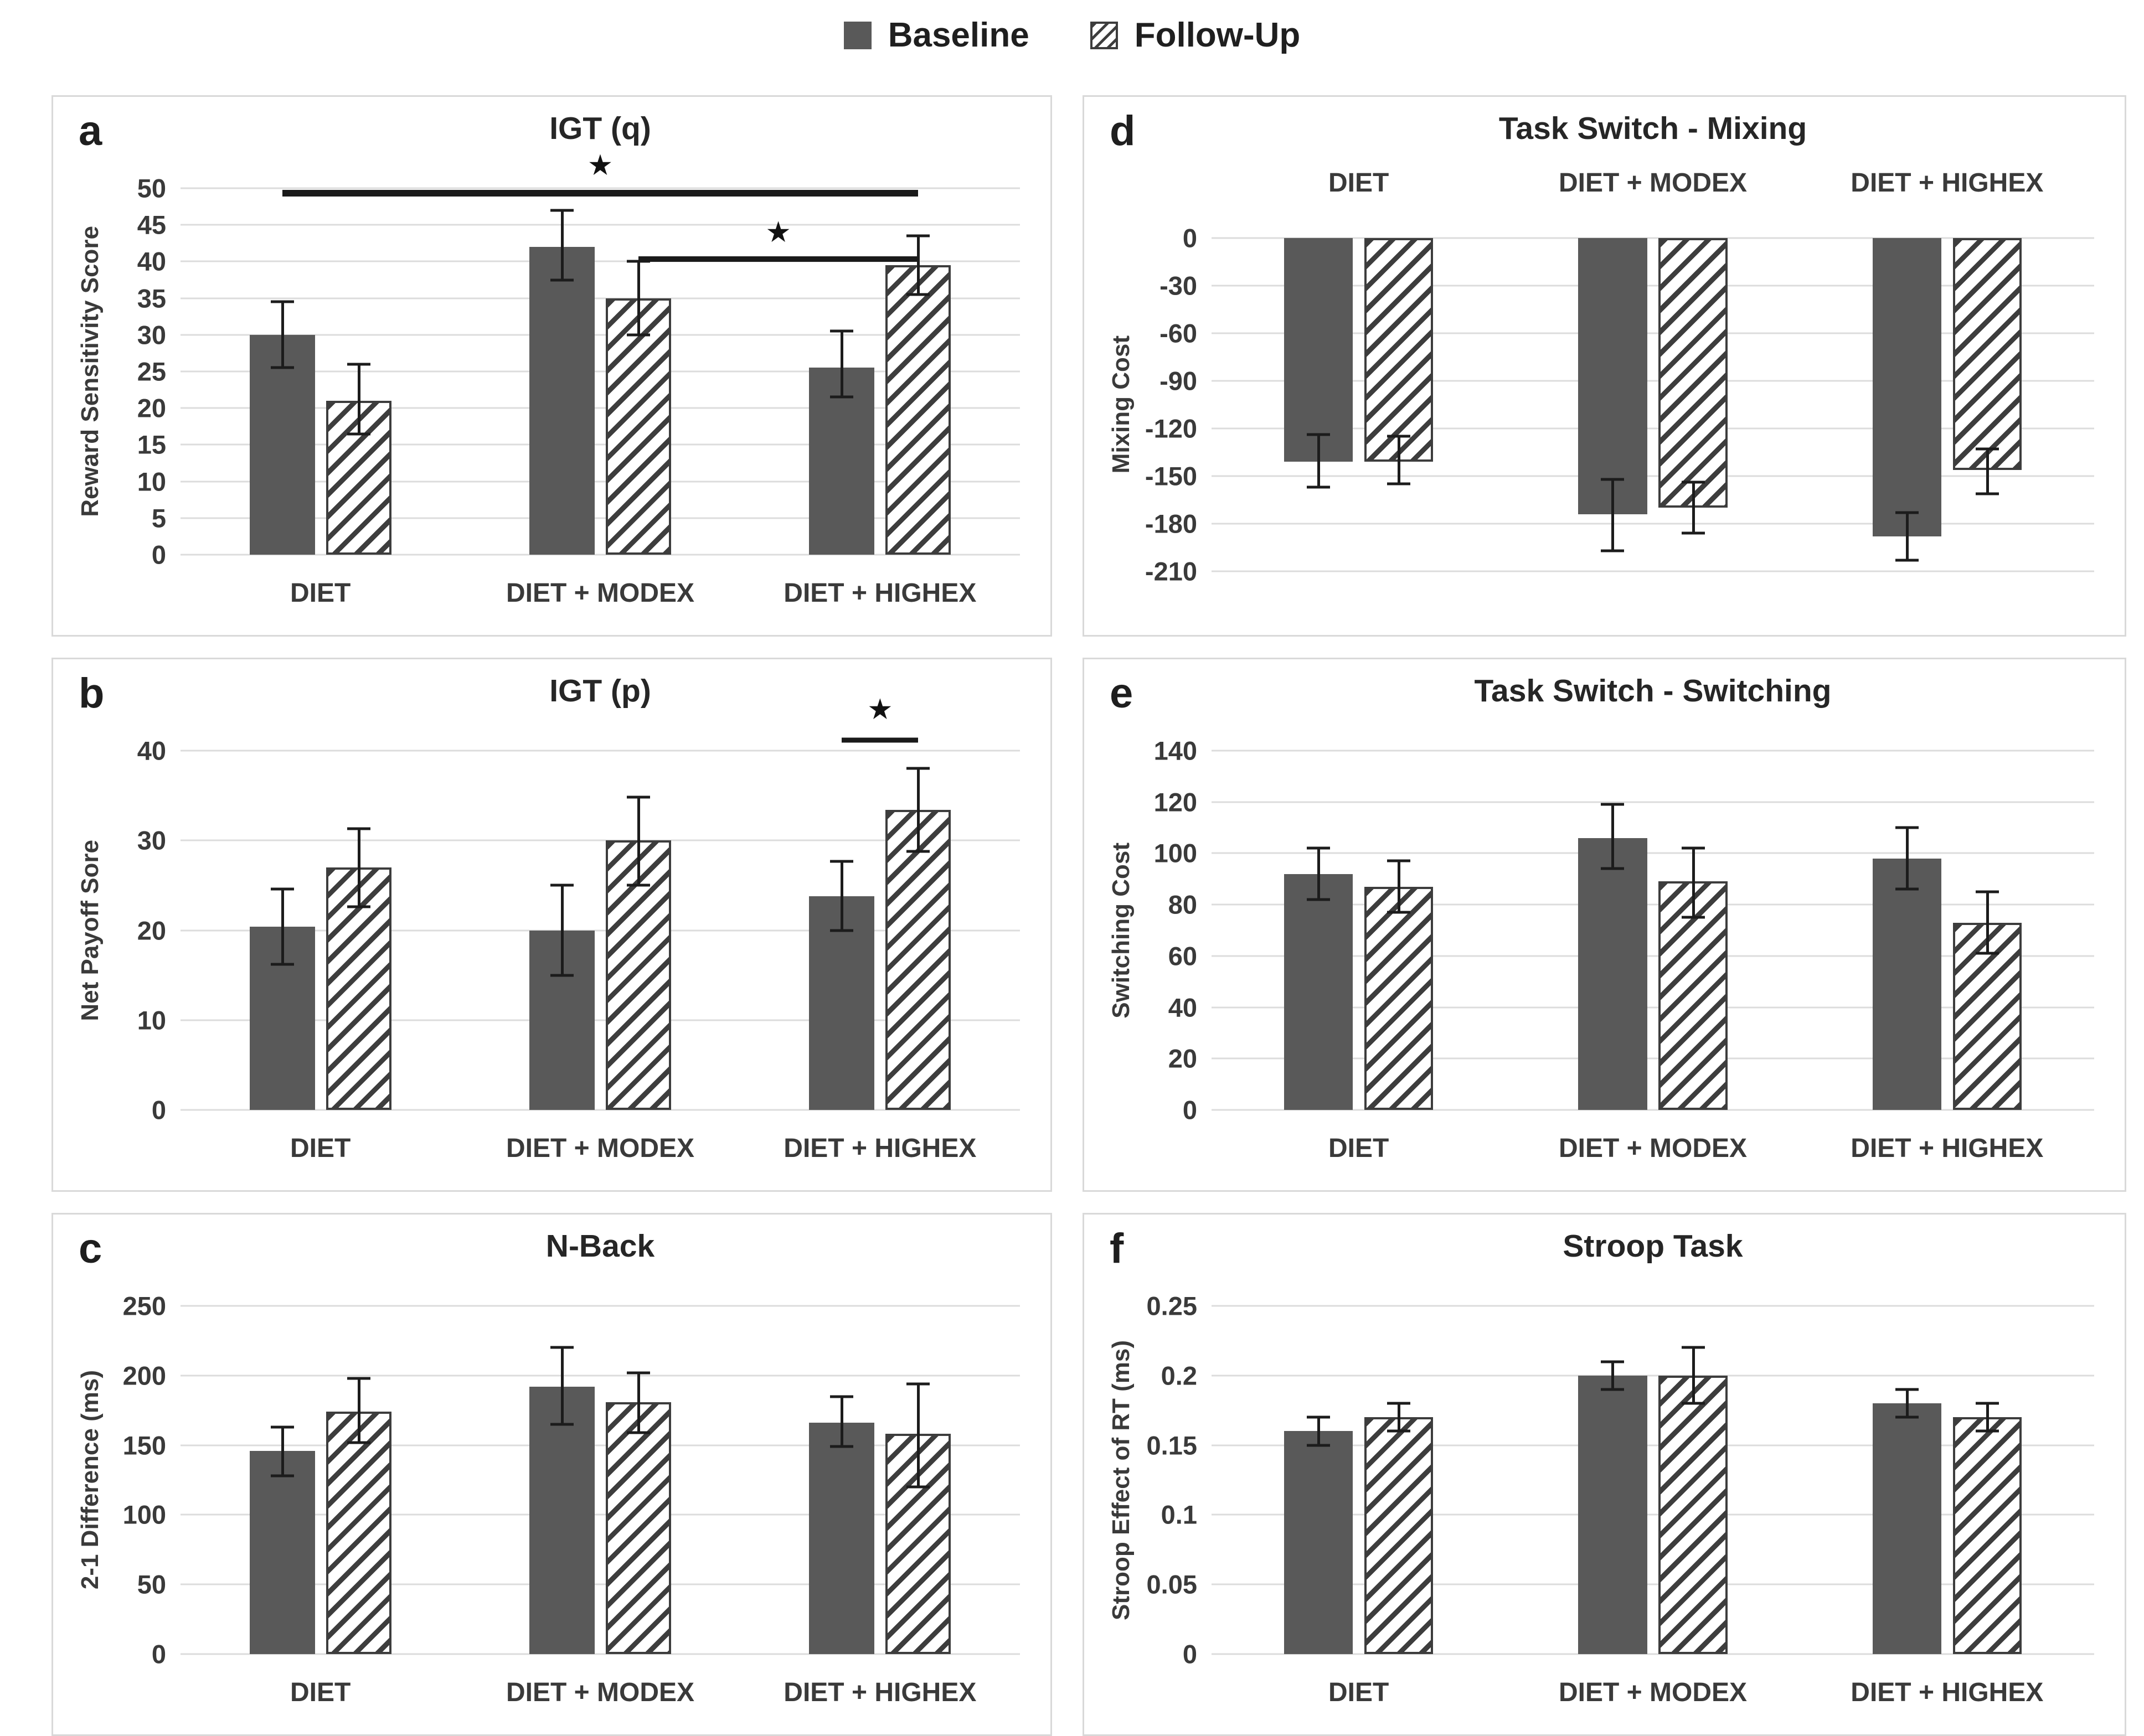 This screenshot has width=2144, height=1736. I want to click on y-tick-label: 20, so click(1183, 1058).